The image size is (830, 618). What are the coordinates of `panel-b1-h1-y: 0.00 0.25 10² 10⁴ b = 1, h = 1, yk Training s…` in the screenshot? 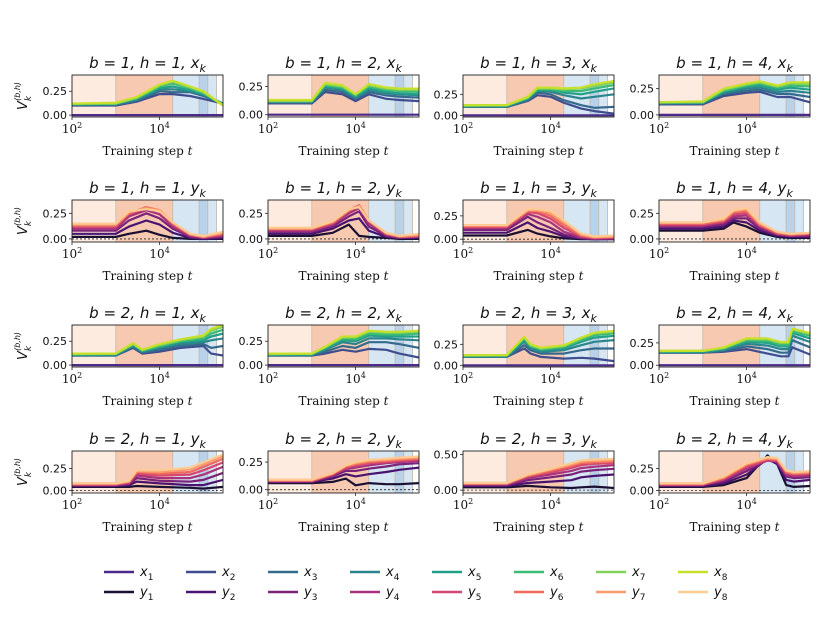 It's located at (118, 231).